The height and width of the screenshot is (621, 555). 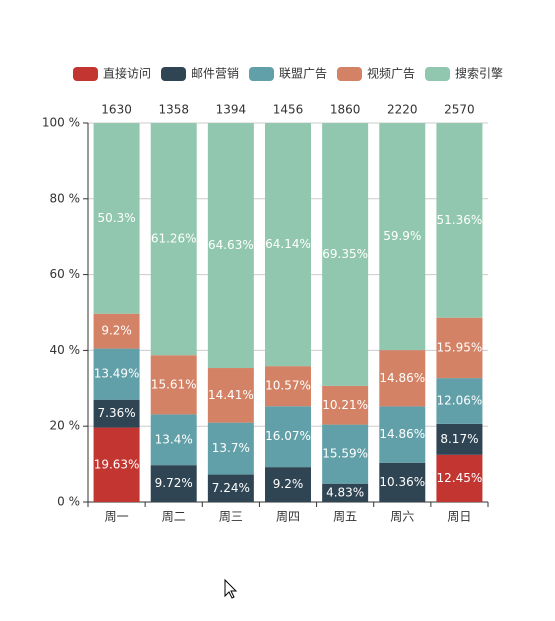 What do you see at coordinates (174, 517) in the screenshot?
I see `x-tick-label: 周二` at bounding box center [174, 517].